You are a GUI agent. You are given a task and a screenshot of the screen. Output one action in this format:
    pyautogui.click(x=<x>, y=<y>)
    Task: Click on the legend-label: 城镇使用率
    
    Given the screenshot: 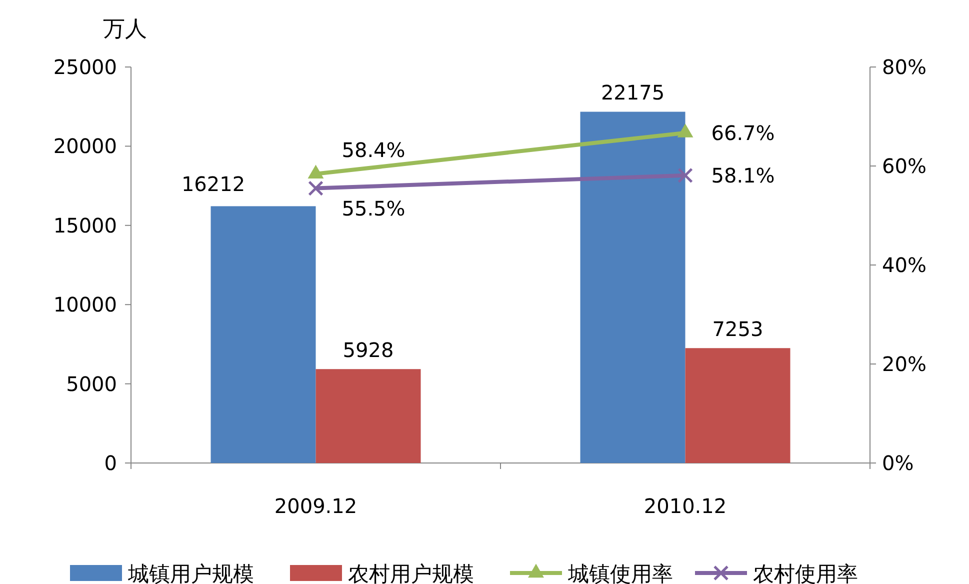 What is the action you would take?
    pyautogui.click(x=620, y=573)
    